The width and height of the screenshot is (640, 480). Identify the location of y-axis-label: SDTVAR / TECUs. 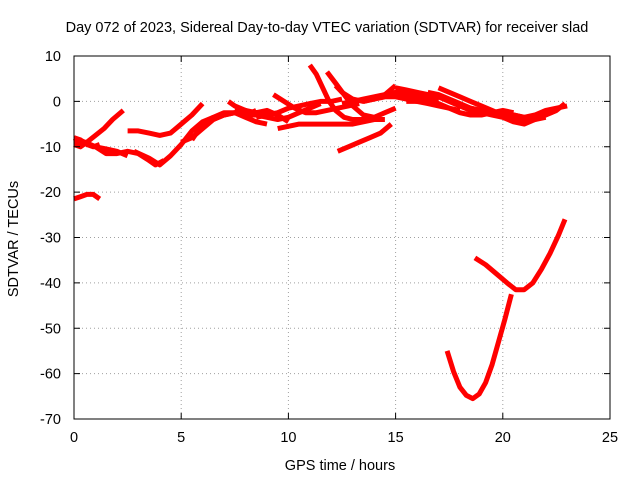
(14, 239).